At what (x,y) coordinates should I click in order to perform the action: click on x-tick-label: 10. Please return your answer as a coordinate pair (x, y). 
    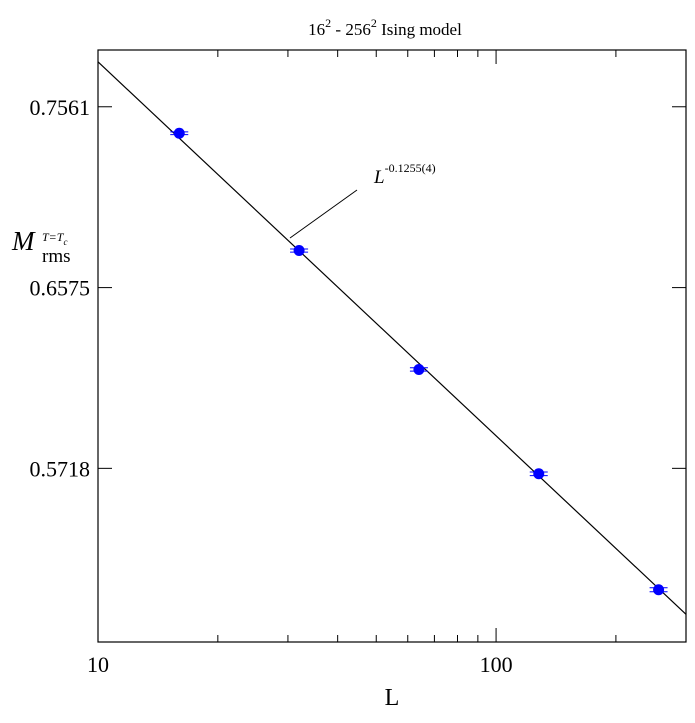
    Looking at the image, I should click on (98, 664).